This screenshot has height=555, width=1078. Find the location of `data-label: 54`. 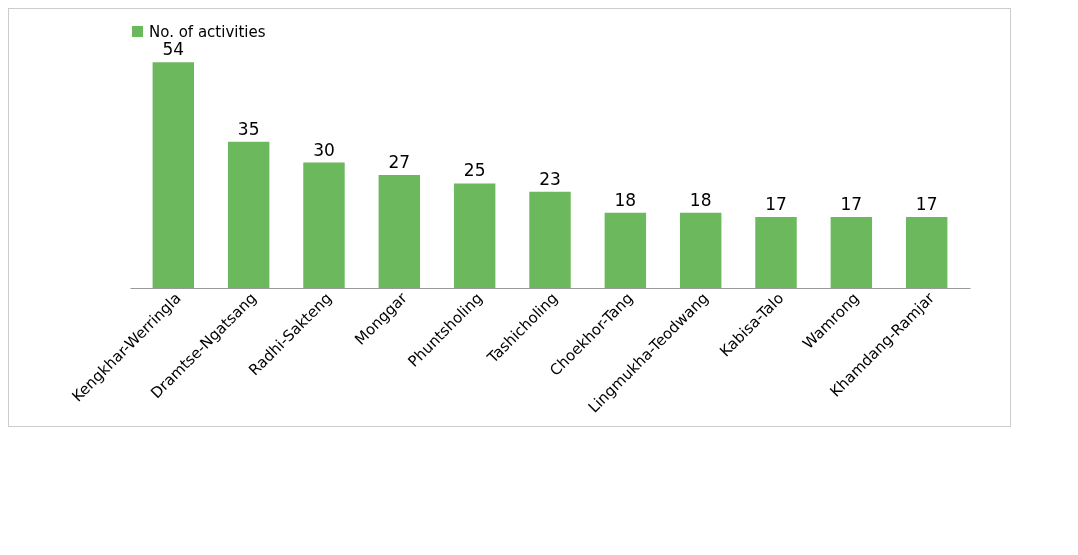

data-label: 54 is located at coordinates (173, 49).